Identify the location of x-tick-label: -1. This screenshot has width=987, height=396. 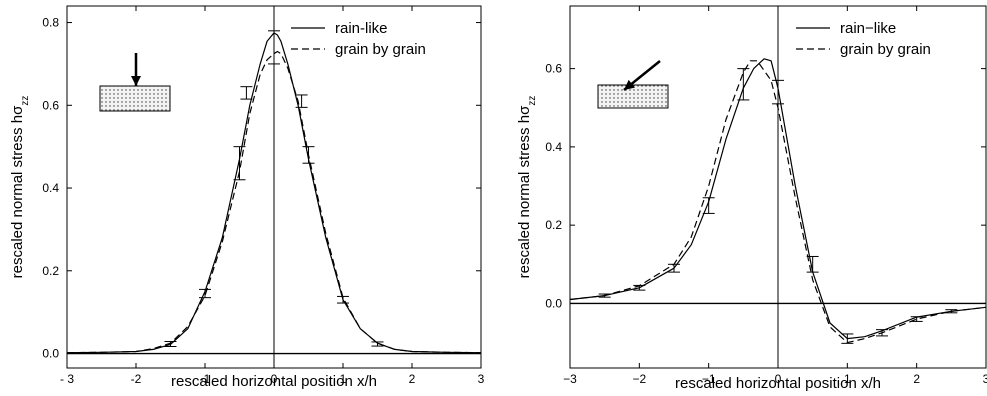
(205, 379).